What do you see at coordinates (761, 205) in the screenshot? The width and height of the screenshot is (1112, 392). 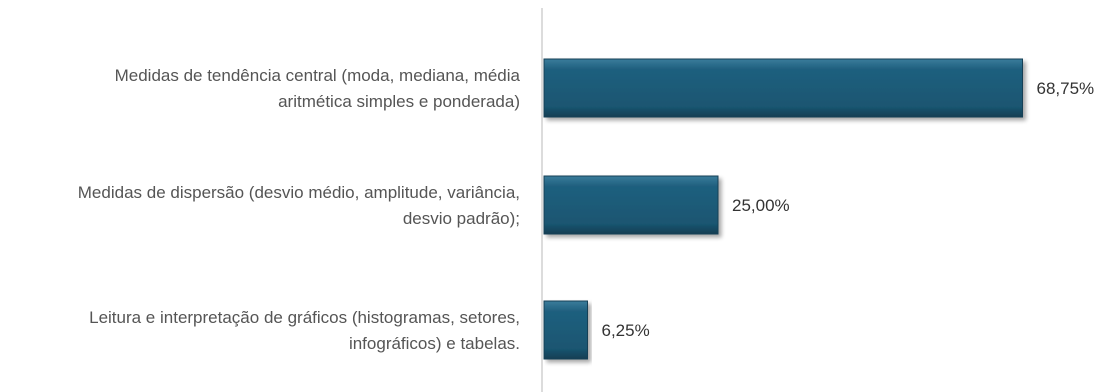 I see `data-label-1: 25,00%` at bounding box center [761, 205].